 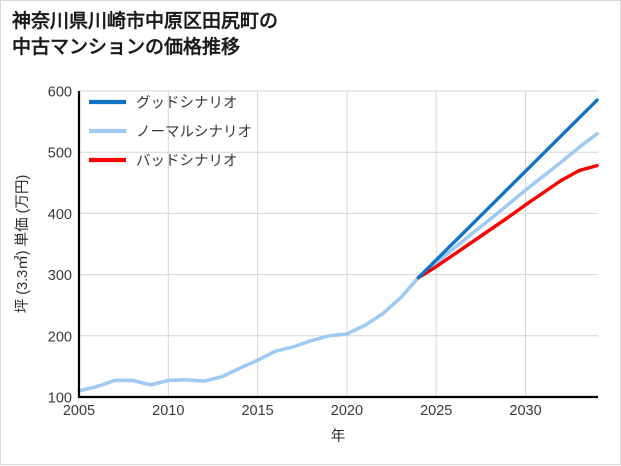 I want to click on series-line-グッドシナリオ, so click(x=507, y=189).